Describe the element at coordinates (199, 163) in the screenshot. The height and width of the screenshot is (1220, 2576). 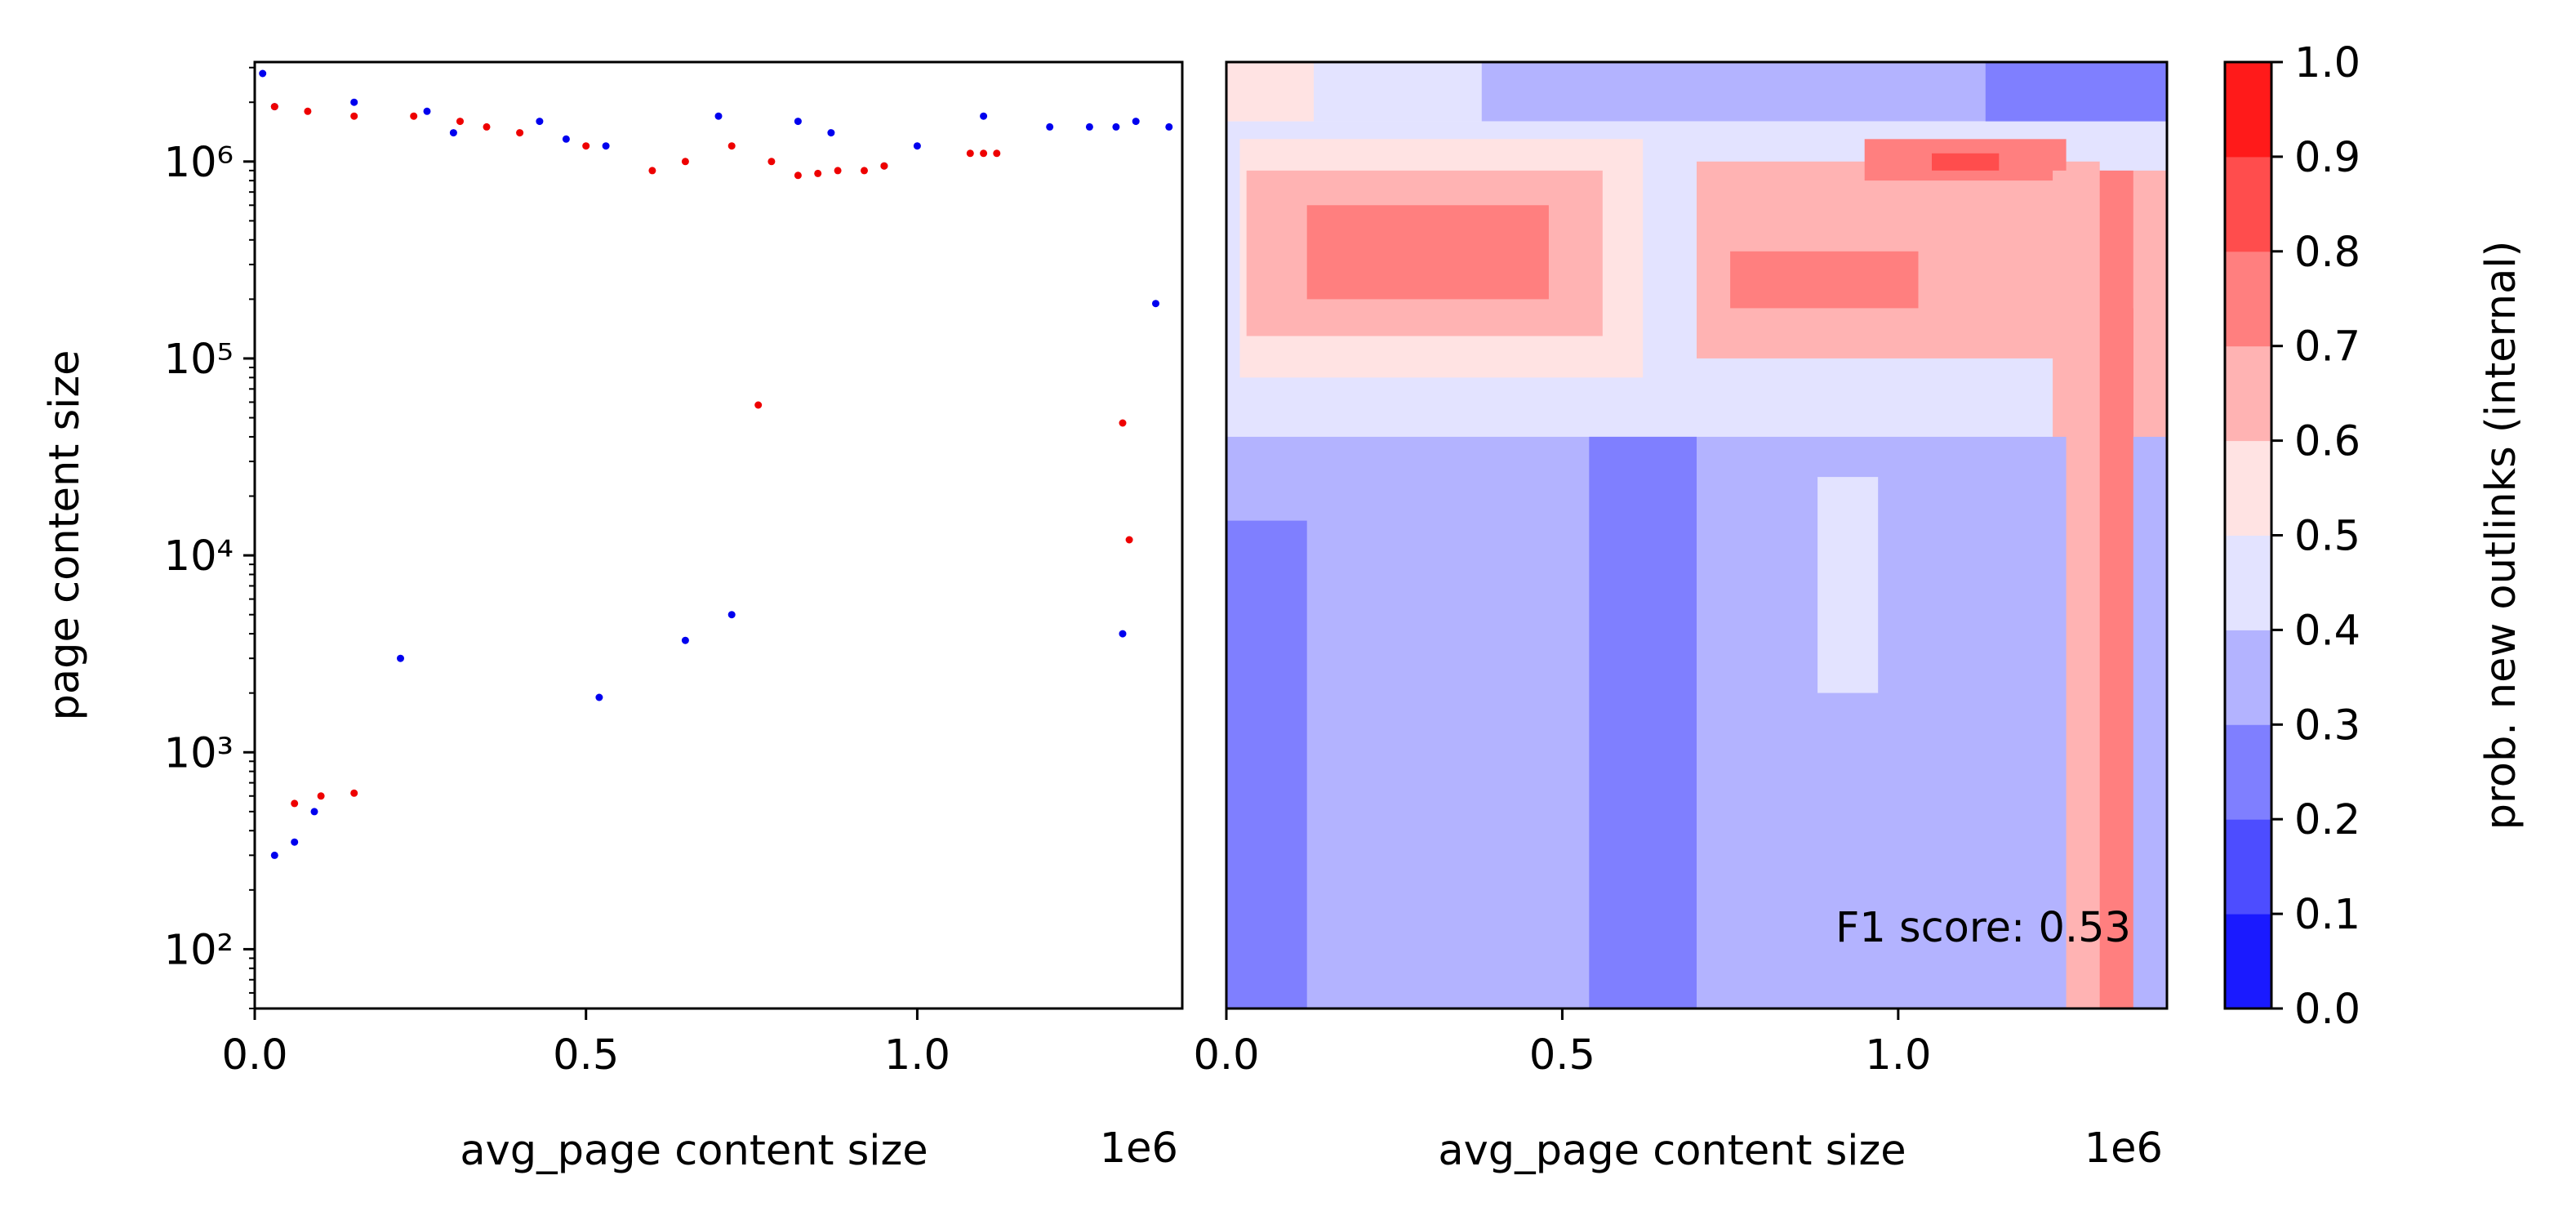
I see `y-tick-label: 10⁶` at that location.